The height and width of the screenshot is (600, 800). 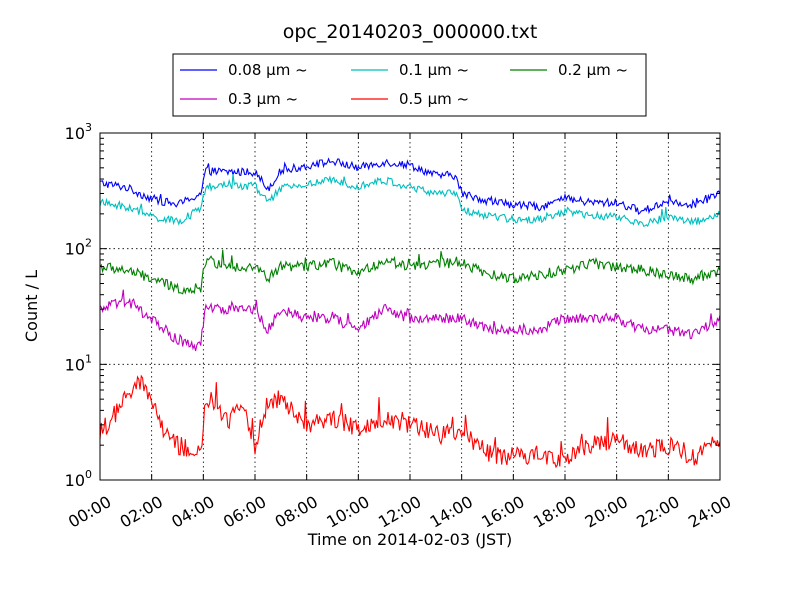 I want to click on x-tick-label: 04:00, so click(x=192, y=512).